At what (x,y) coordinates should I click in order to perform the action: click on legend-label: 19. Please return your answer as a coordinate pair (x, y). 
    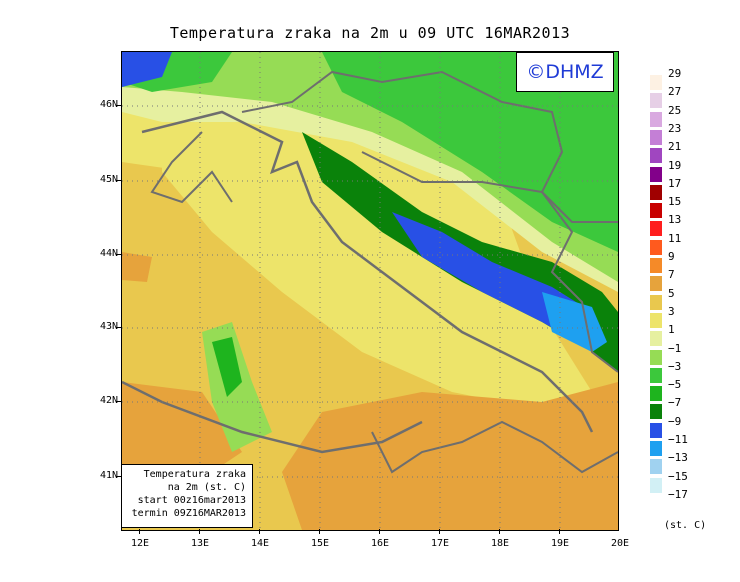
    Looking at the image, I should click on (675, 165).